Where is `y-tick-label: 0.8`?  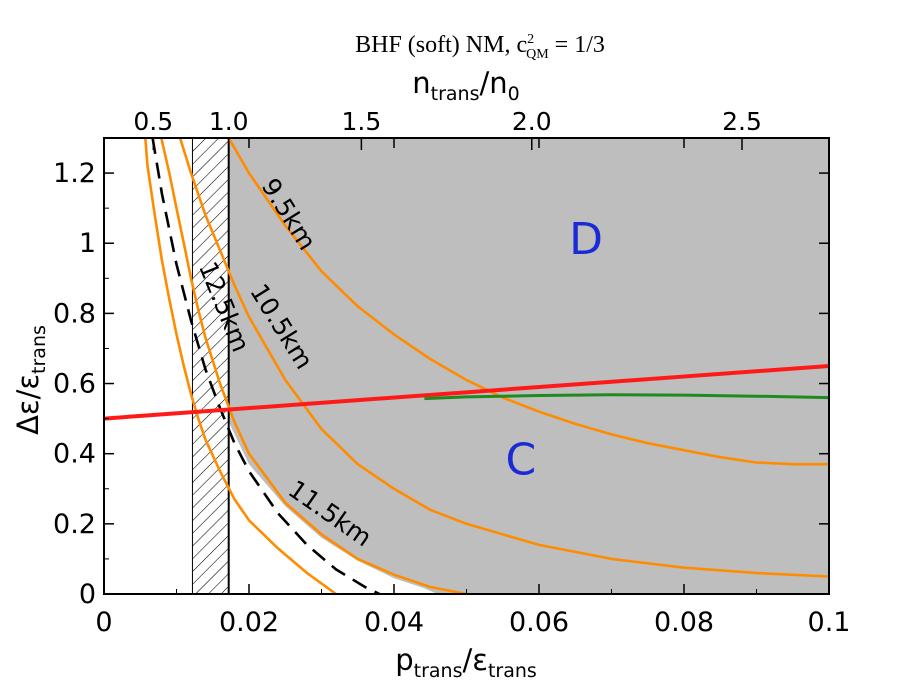 y-tick-label: 0.8 is located at coordinates (74, 313).